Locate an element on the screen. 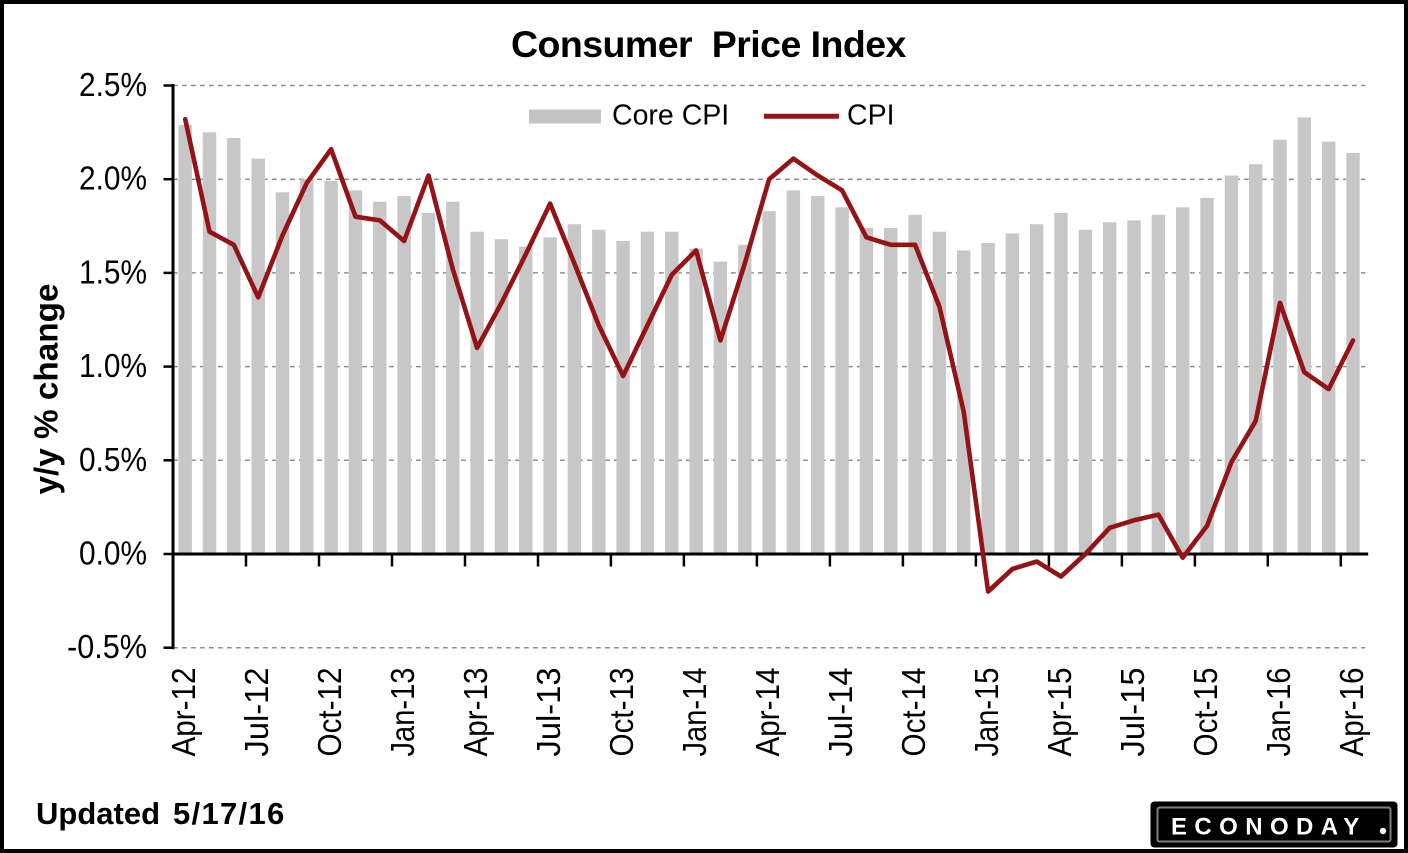  svg-text: Core CPI is located at coordinates (670, 116).